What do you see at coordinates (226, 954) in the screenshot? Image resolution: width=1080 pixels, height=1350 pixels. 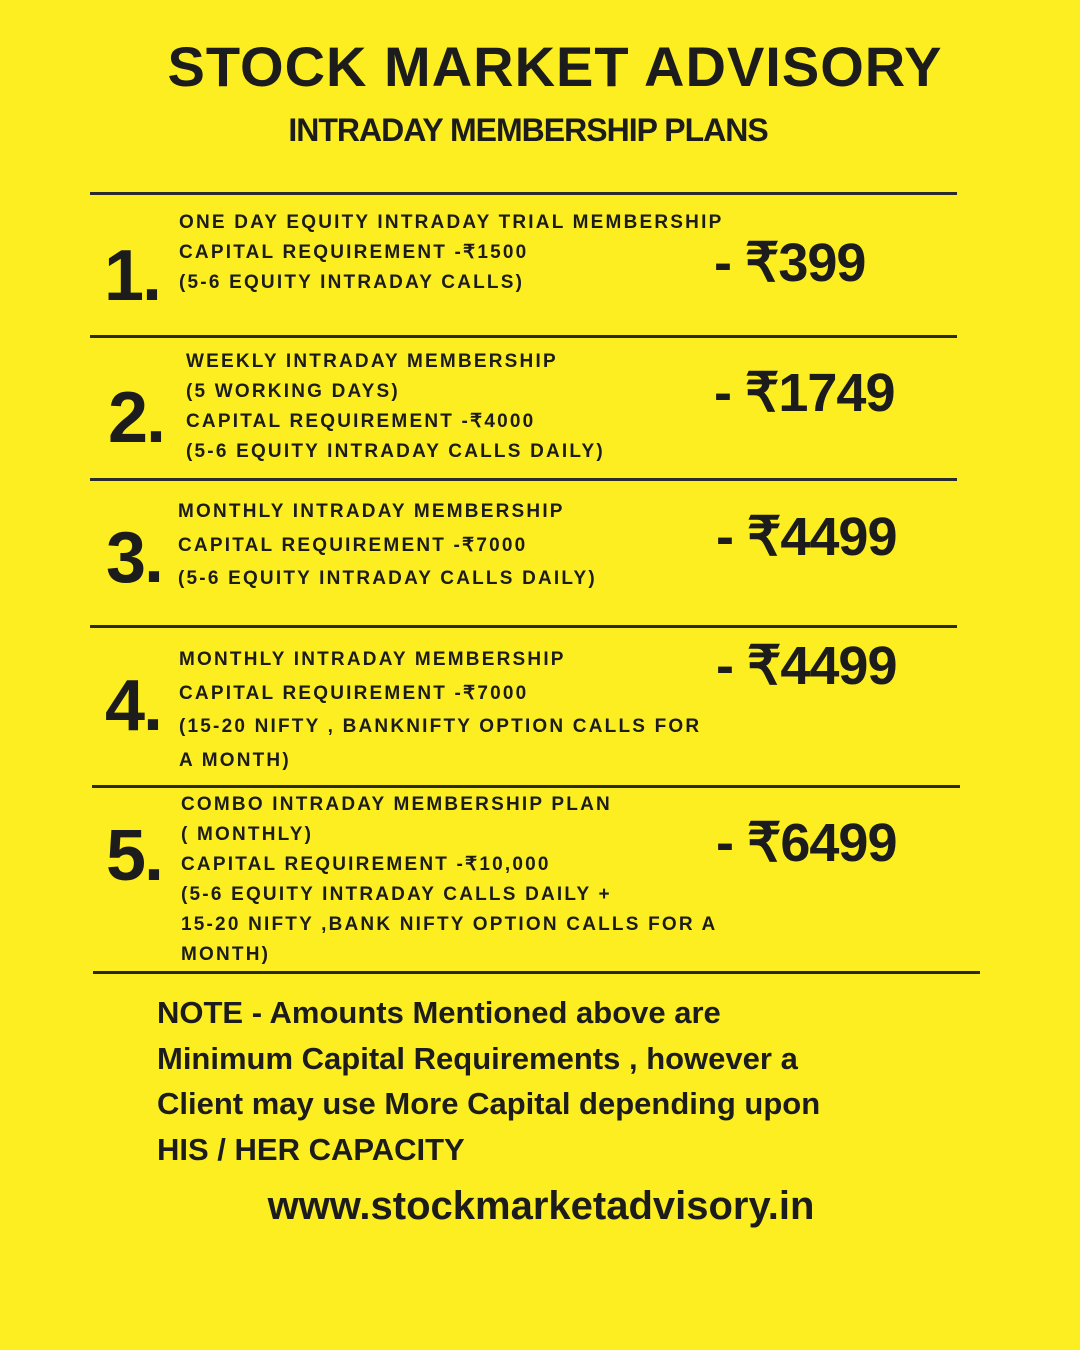 I see `plan-line: MONTH)` at bounding box center [226, 954].